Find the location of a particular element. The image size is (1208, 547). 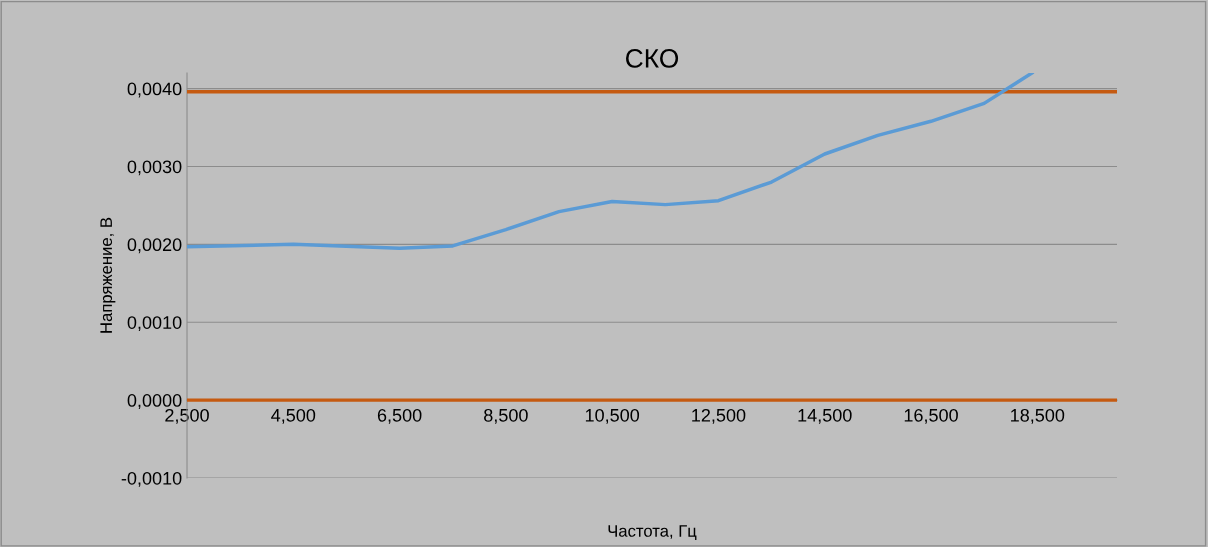

x-tick-label: 8,500 is located at coordinates (506, 416).